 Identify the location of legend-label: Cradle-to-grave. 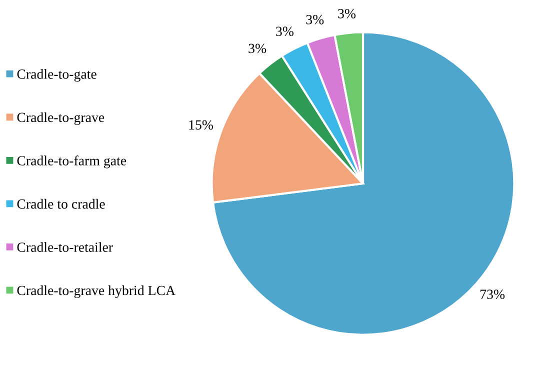
(60, 118).